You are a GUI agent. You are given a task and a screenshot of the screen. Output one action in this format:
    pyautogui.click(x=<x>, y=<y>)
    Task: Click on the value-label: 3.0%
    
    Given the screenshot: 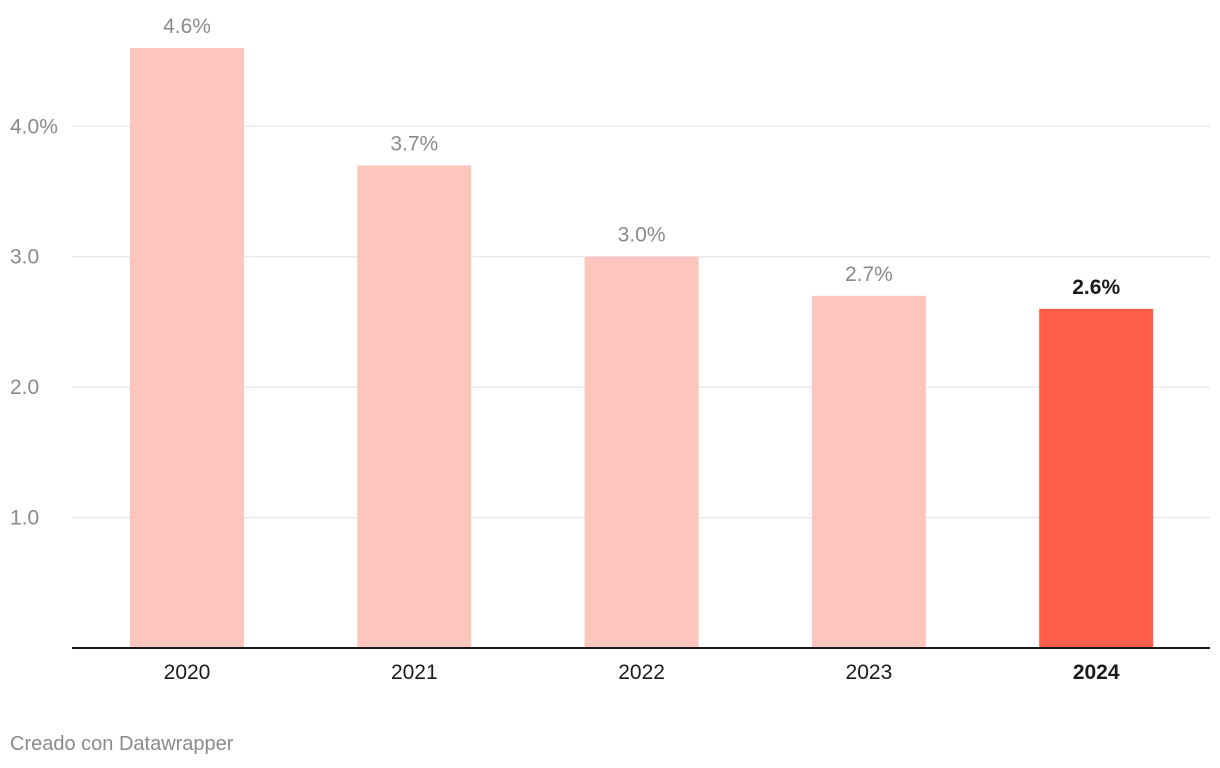 What is the action you would take?
    pyautogui.click(x=642, y=235)
    